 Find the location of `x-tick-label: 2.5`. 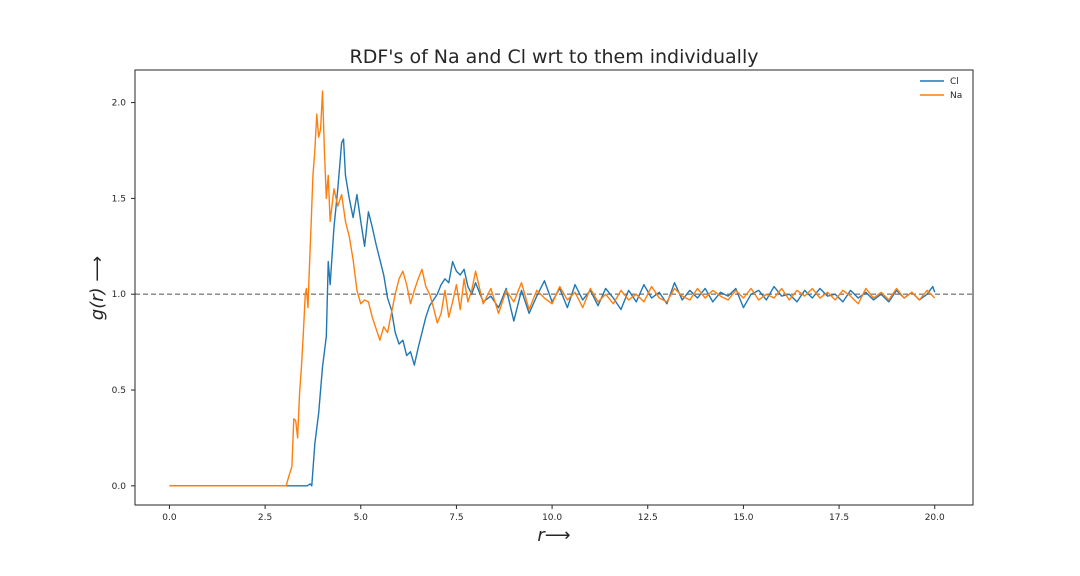

x-tick-label: 2.5 is located at coordinates (265, 518).